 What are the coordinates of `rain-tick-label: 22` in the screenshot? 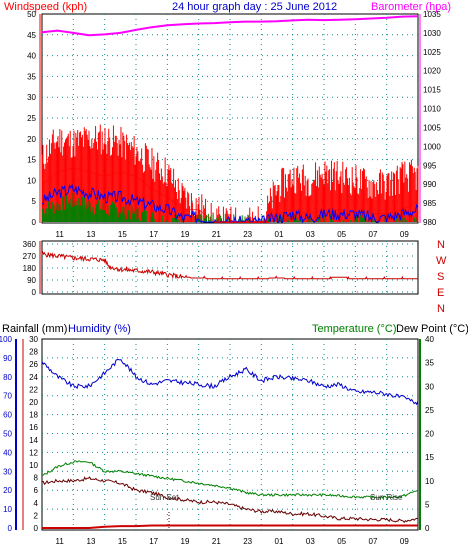 It's located at (33, 389).